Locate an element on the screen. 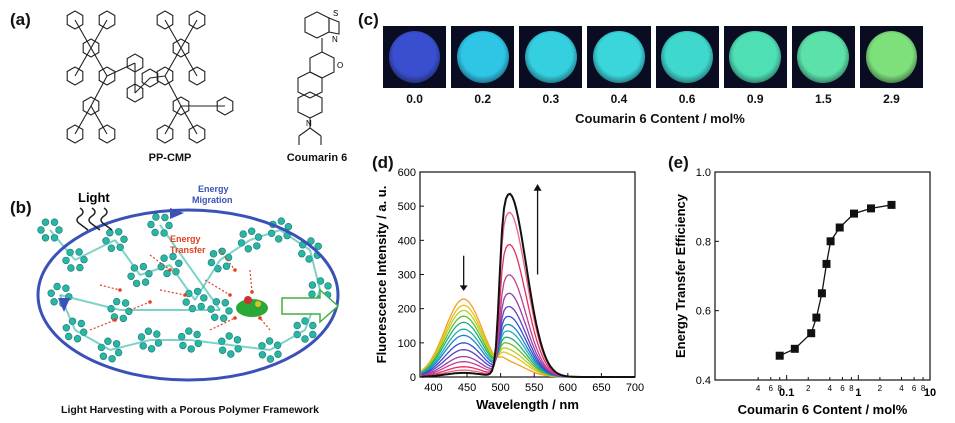  x-tick-label: 10 is located at coordinates (930, 393).